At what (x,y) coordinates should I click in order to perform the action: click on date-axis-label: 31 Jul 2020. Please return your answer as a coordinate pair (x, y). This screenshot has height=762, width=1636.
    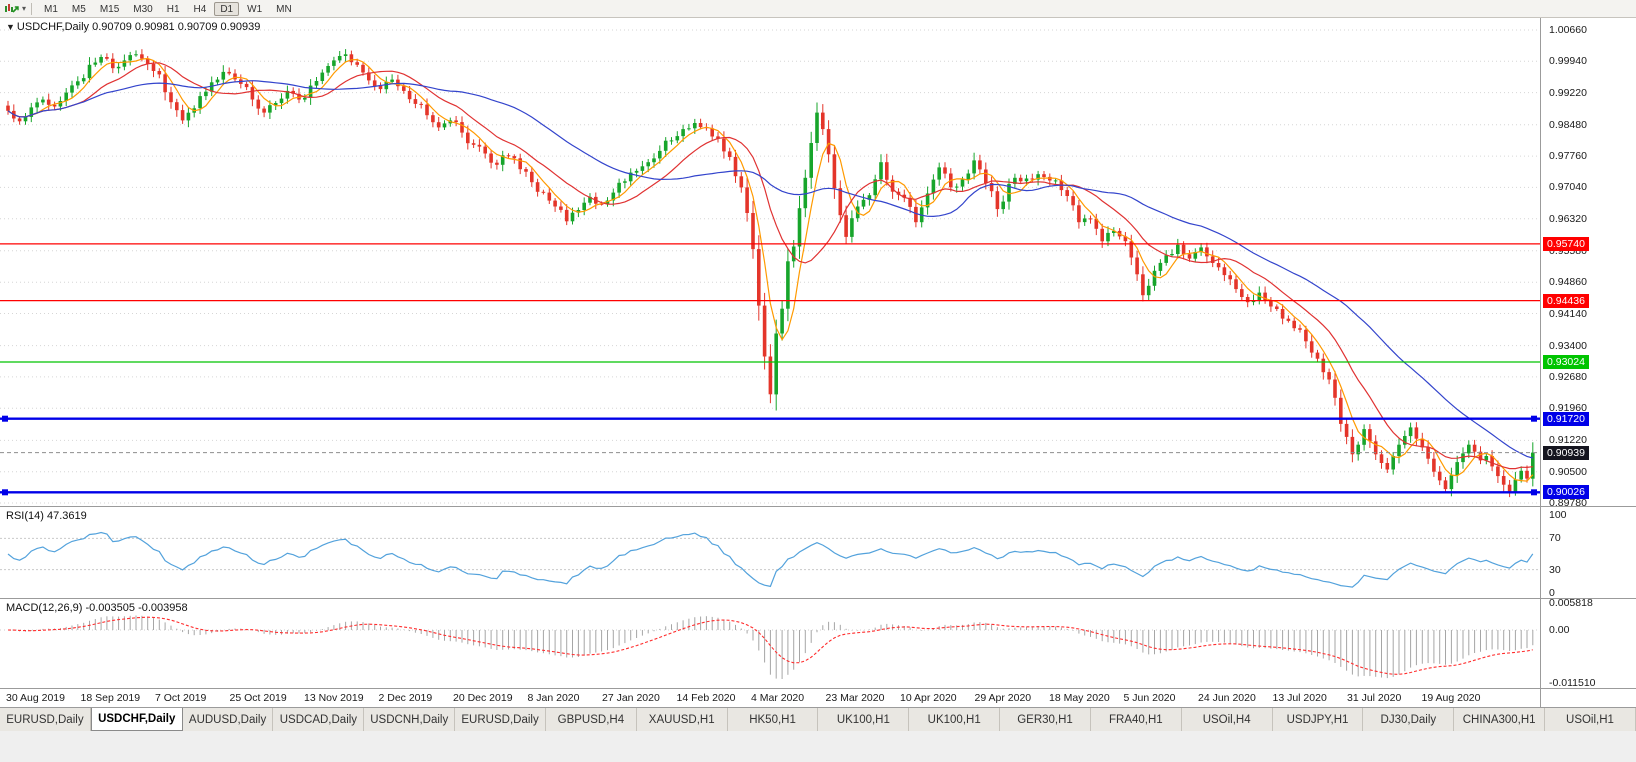
    Looking at the image, I should click on (1374, 698).